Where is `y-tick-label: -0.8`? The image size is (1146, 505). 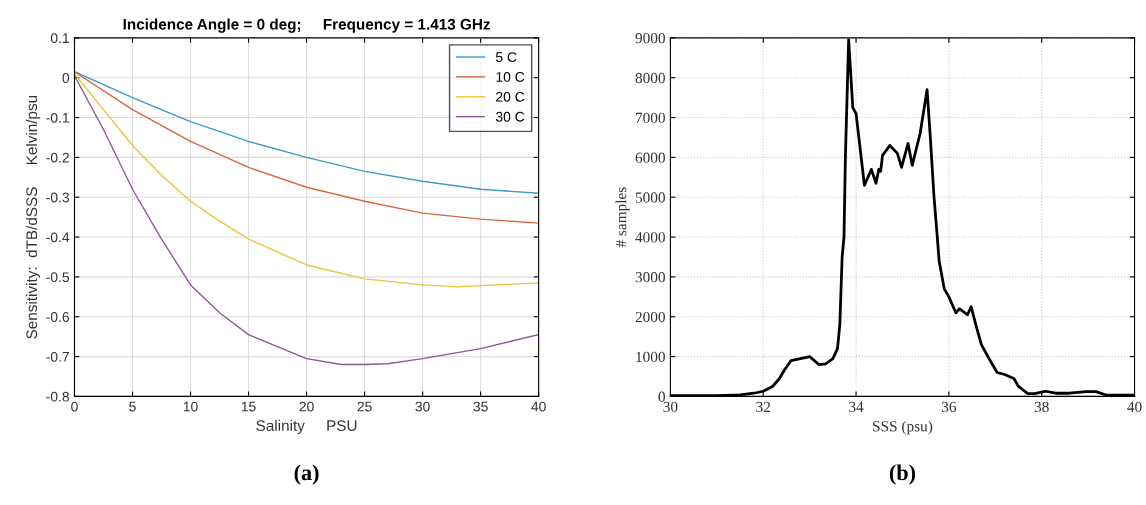 y-tick-label: -0.8 is located at coordinates (58, 396).